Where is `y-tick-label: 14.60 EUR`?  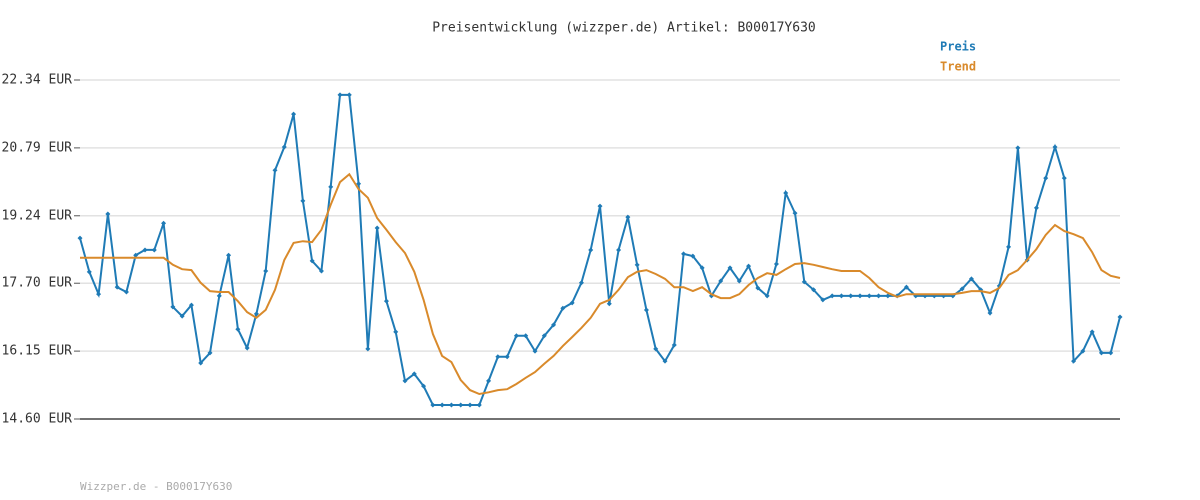 y-tick-label: 14.60 EUR is located at coordinates (37, 419).